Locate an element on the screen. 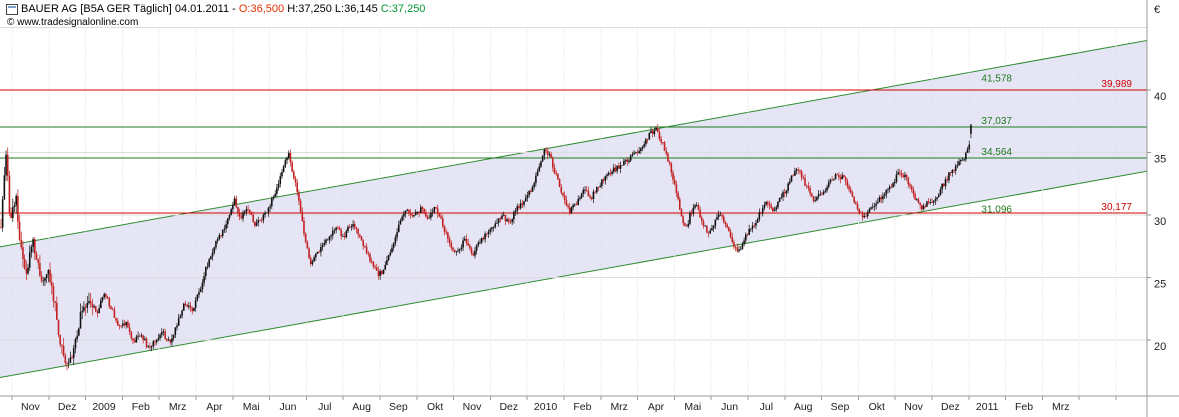 The height and width of the screenshot is (417, 1179). currency-symbol: € is located at coordinates (1157, 10).